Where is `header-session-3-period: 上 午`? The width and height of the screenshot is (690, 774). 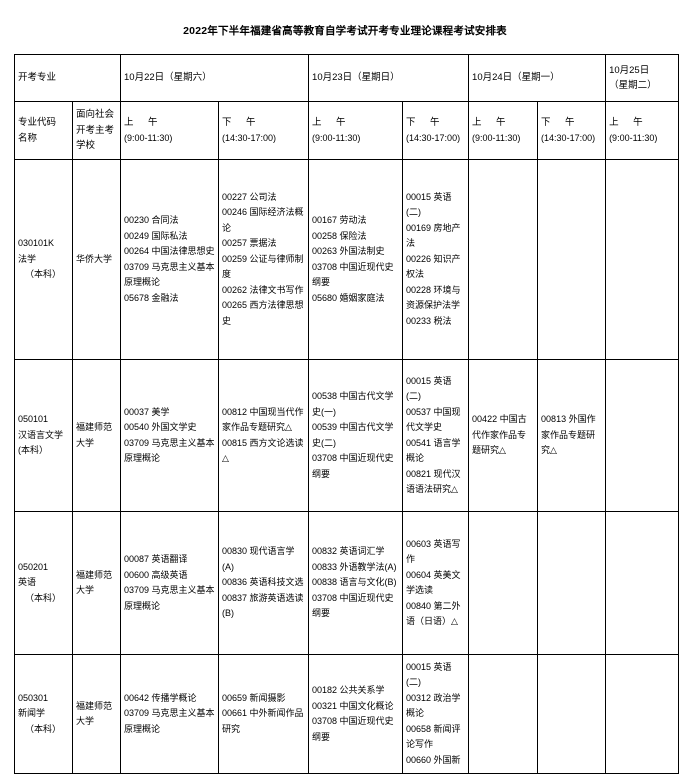
header-session-3-period: 上 午 is located at coordinates (330, 122).